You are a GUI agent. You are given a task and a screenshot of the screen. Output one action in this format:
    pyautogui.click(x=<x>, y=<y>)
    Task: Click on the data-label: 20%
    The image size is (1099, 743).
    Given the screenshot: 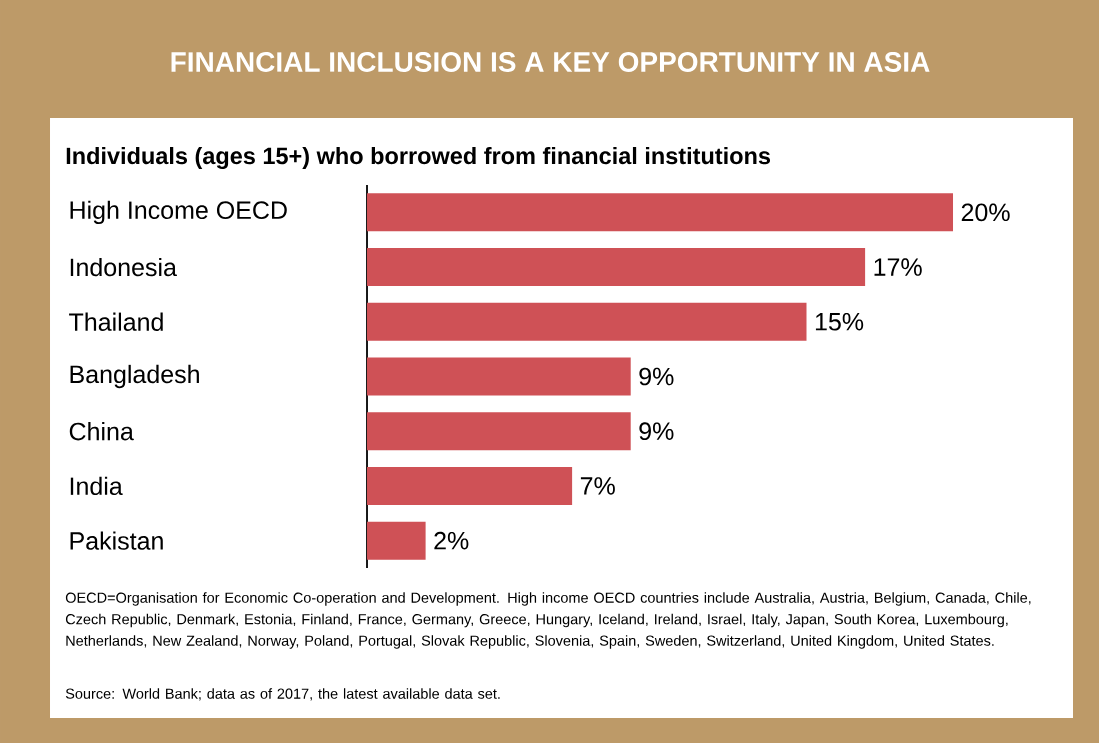 What is the action you would take?
    pyautogui.click(x=985, y=212)
    